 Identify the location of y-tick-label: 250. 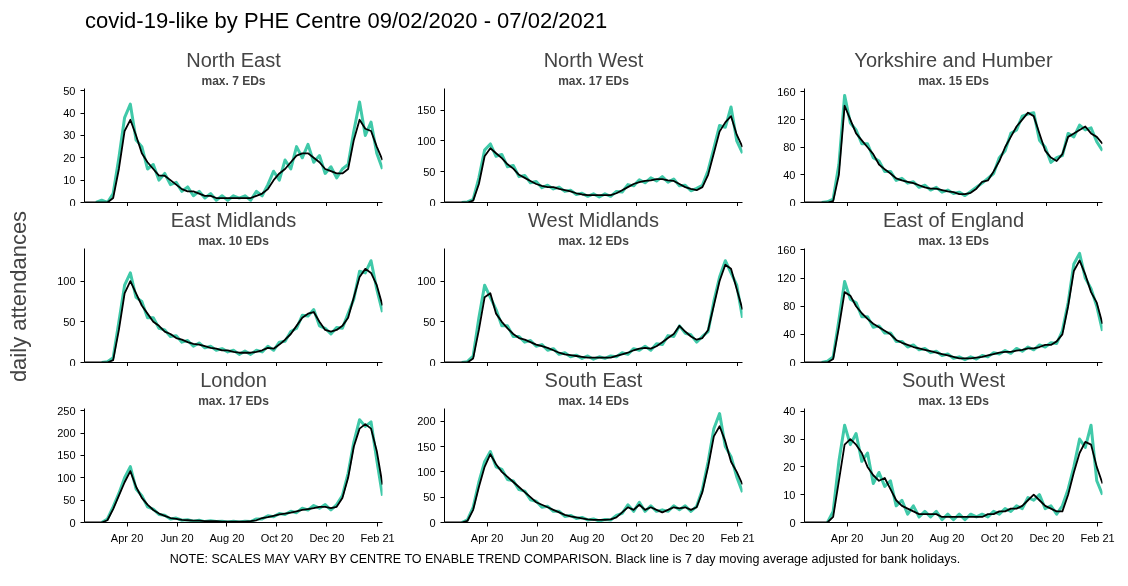
(66, 410).